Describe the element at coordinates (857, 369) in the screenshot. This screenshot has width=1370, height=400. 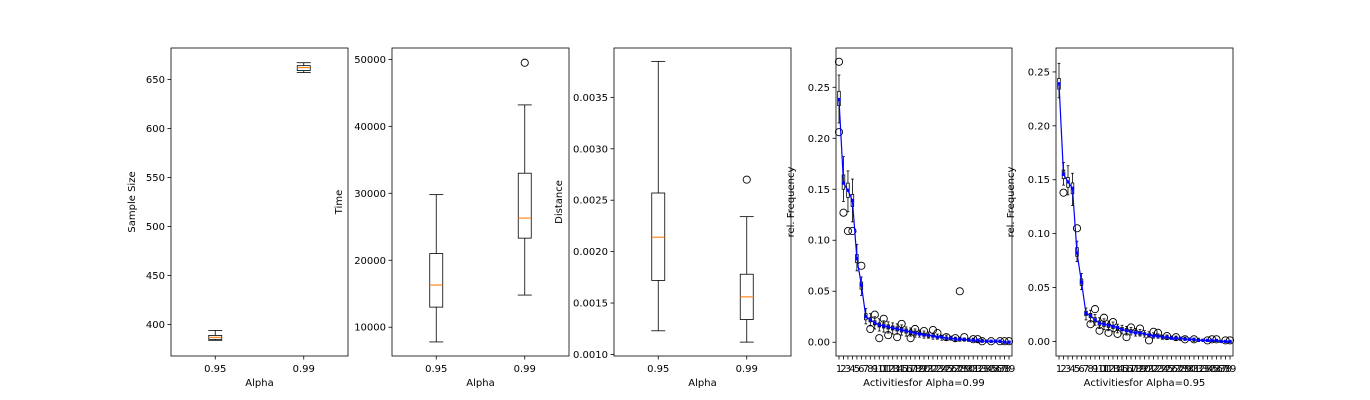
I see `x-tick-label: 5` at that location.